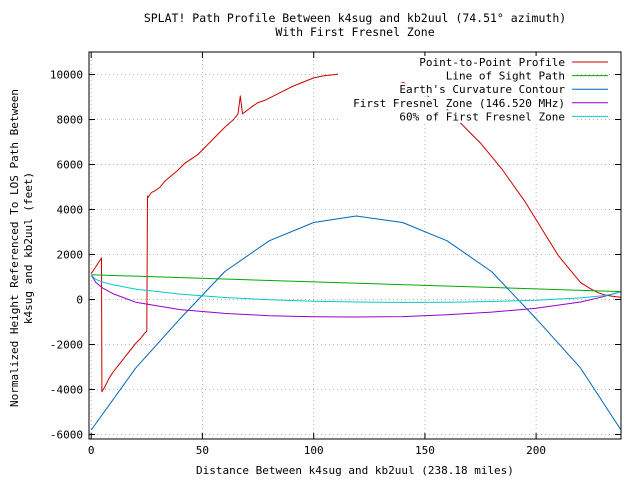 This screenshot has width=640, height=480. I want to click on legend-label: First Fresnel Zone (146.520 MHz), so click(459, 103).